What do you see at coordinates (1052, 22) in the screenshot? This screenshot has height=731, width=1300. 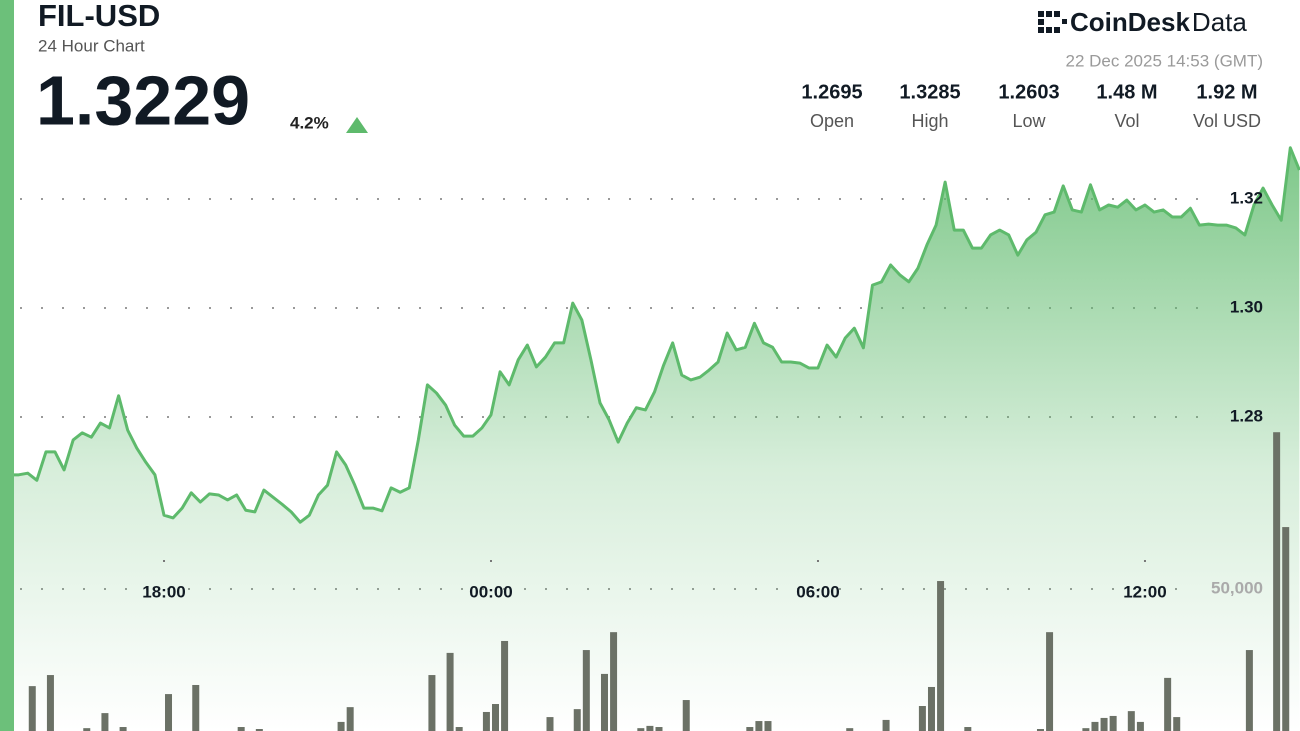 I see `logo-icon` at bounding box center [1052, 22].